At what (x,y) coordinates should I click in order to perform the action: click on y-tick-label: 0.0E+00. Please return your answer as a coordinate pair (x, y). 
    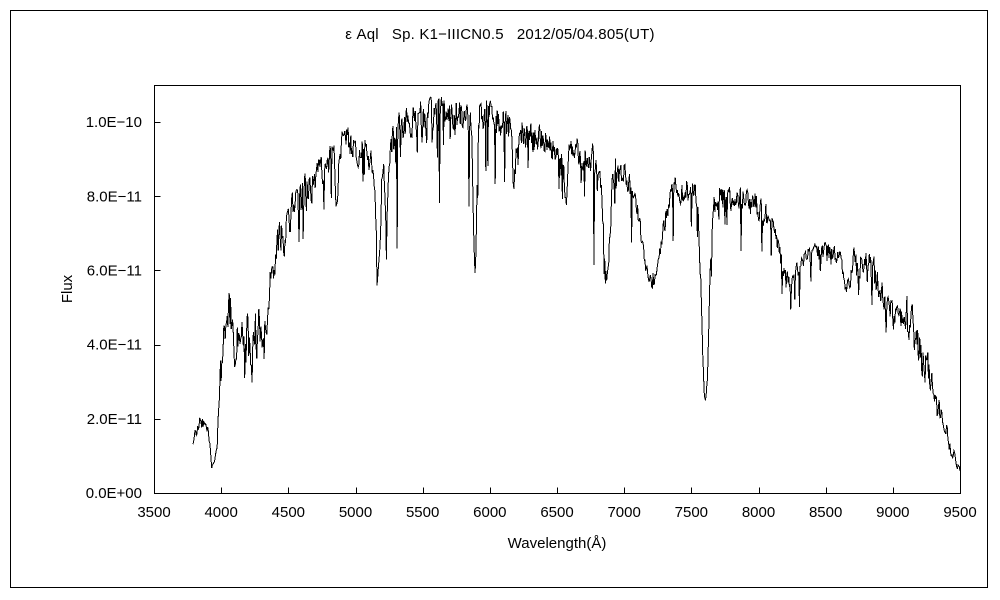
    Looking at the image, I should click on (114, 493).